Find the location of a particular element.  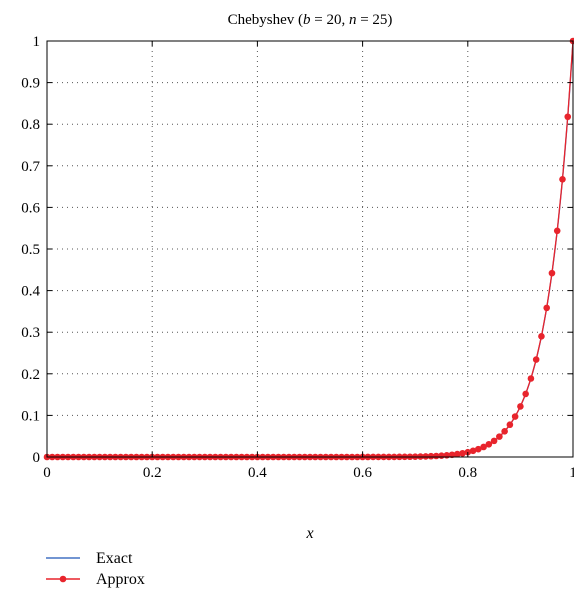

y-tick-label: 0.1 is located at coordinates (30, 416).